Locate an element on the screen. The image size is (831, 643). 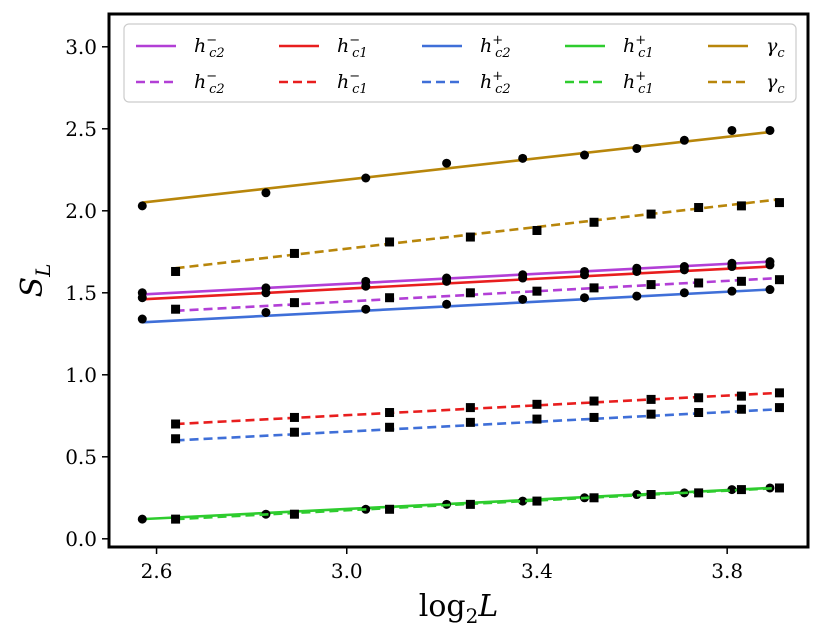
y-tick-label: 2.0 is located at coordinates (81, 211).